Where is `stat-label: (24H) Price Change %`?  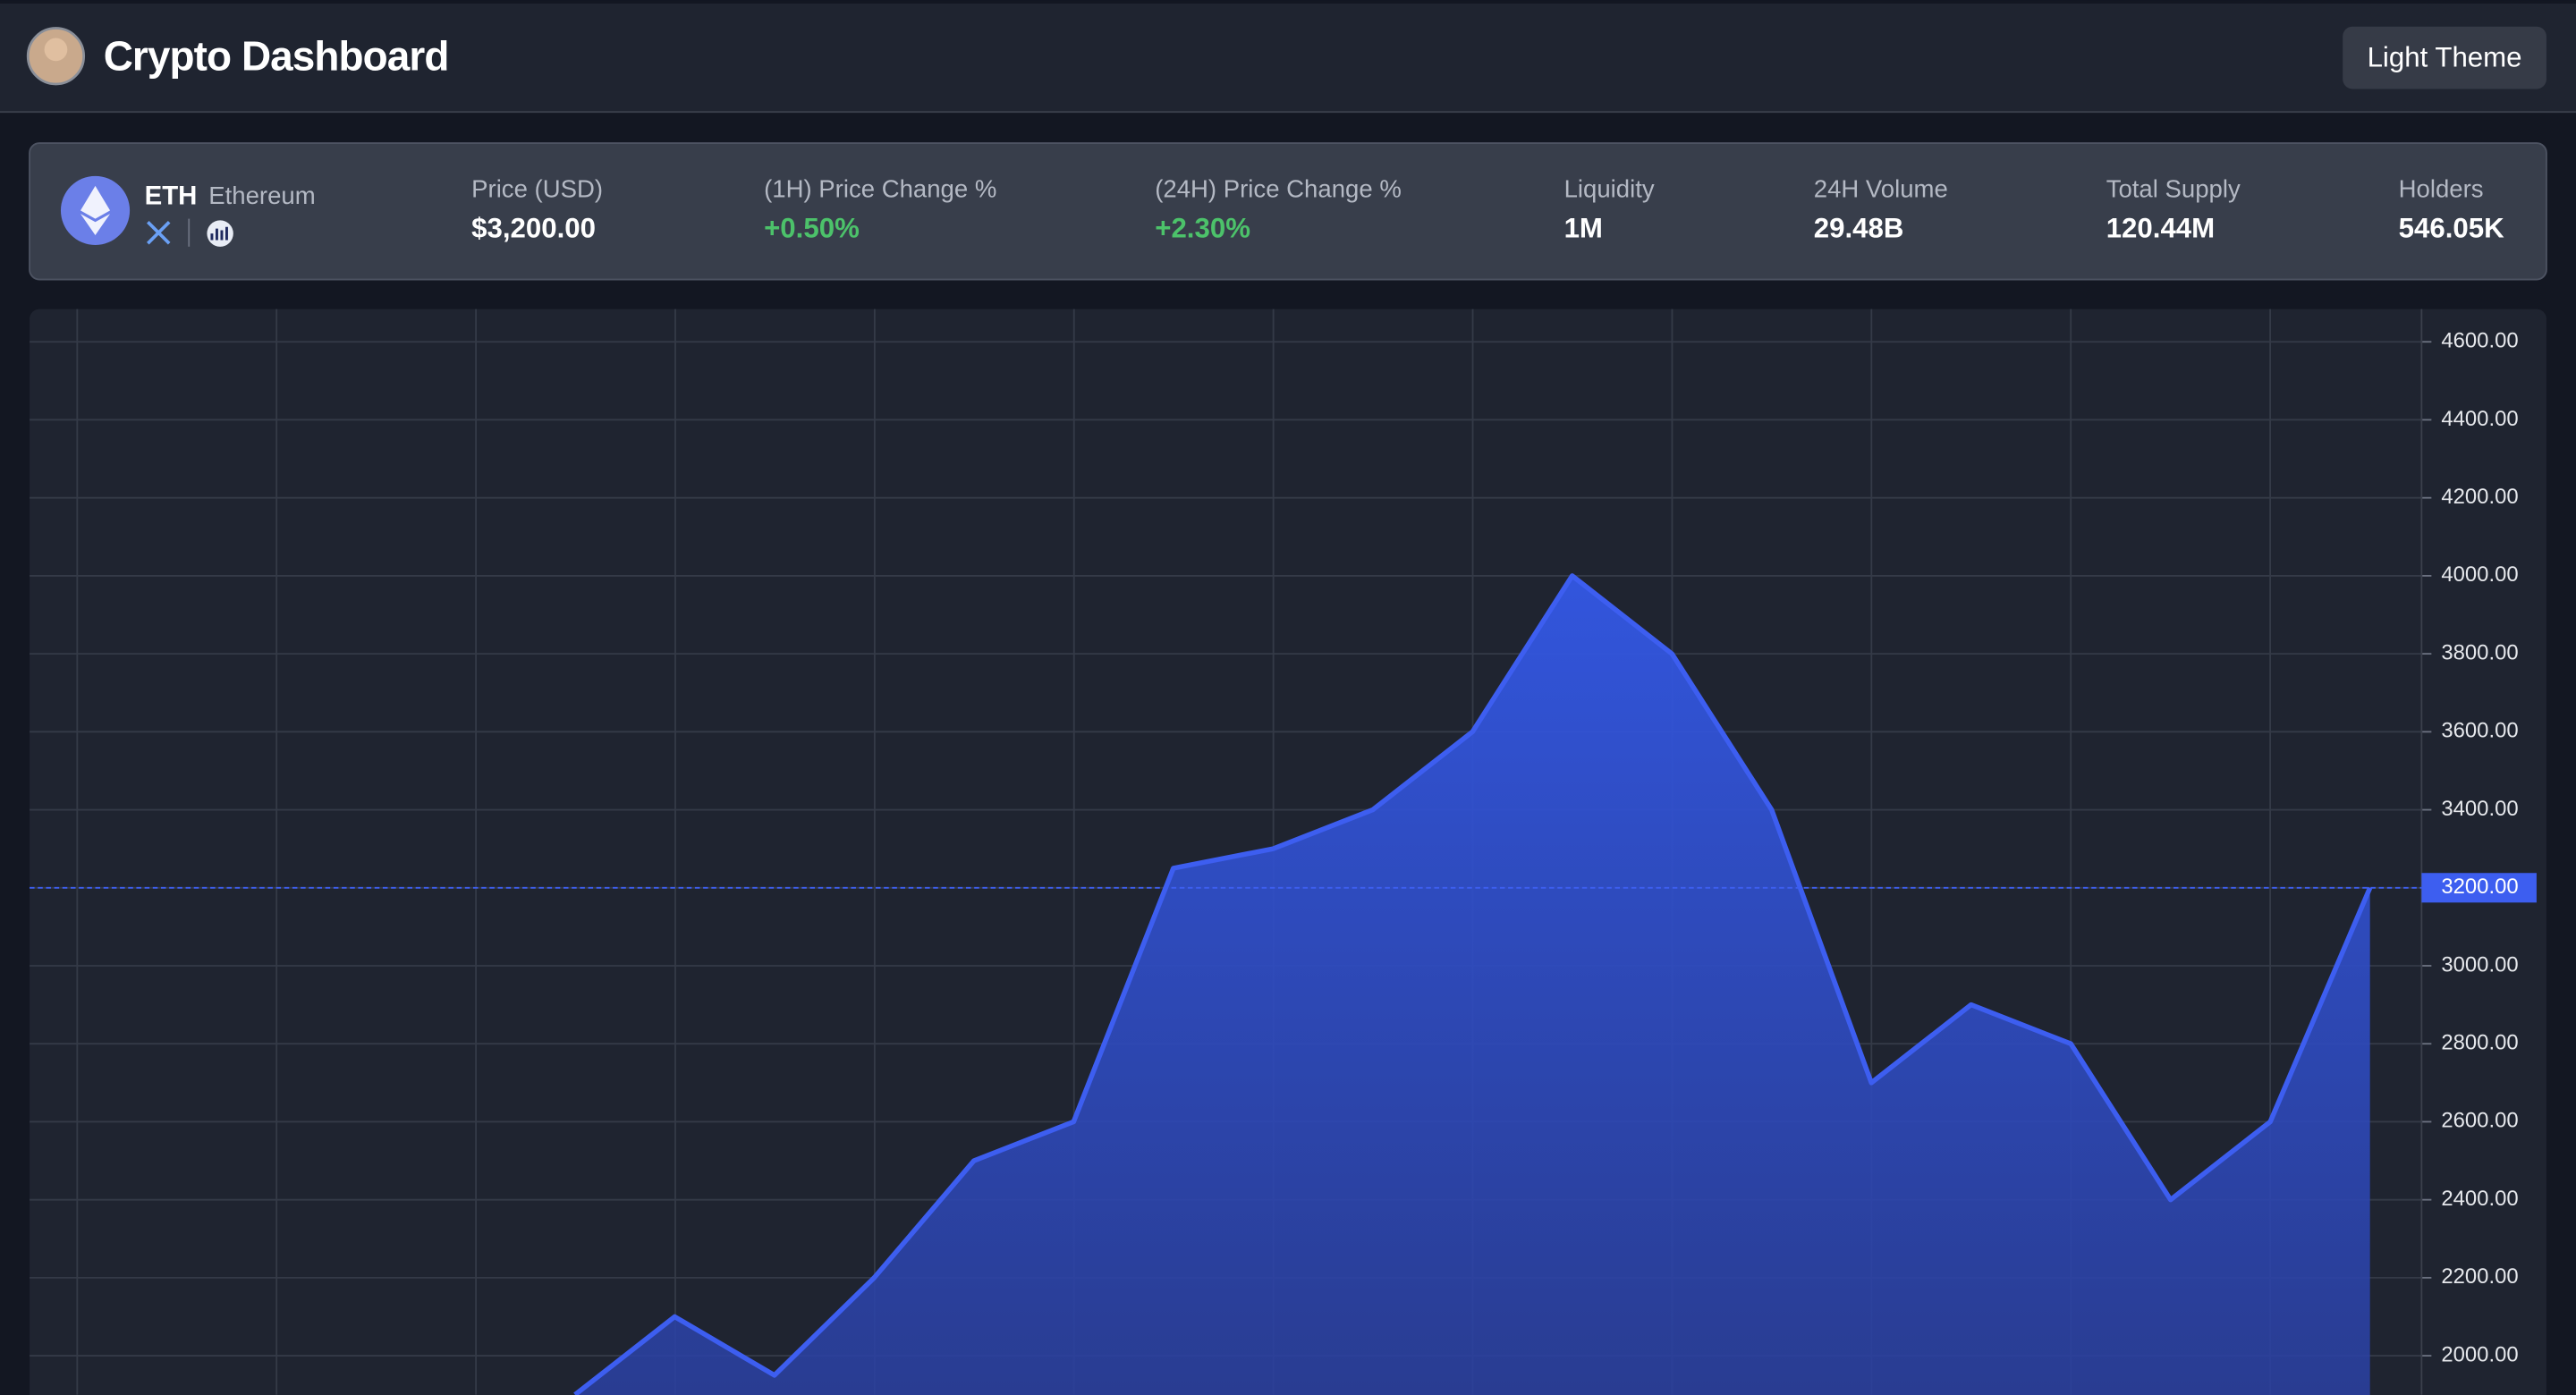
stat-label: (24H) Price Change % is located at coordinates (1278, 189).